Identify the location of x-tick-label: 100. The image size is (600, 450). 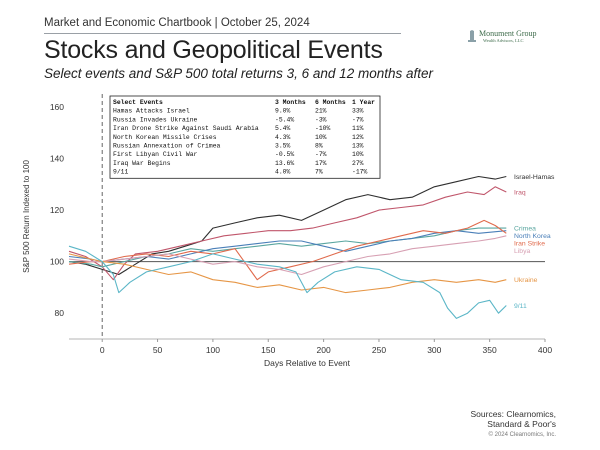
(213, 350).